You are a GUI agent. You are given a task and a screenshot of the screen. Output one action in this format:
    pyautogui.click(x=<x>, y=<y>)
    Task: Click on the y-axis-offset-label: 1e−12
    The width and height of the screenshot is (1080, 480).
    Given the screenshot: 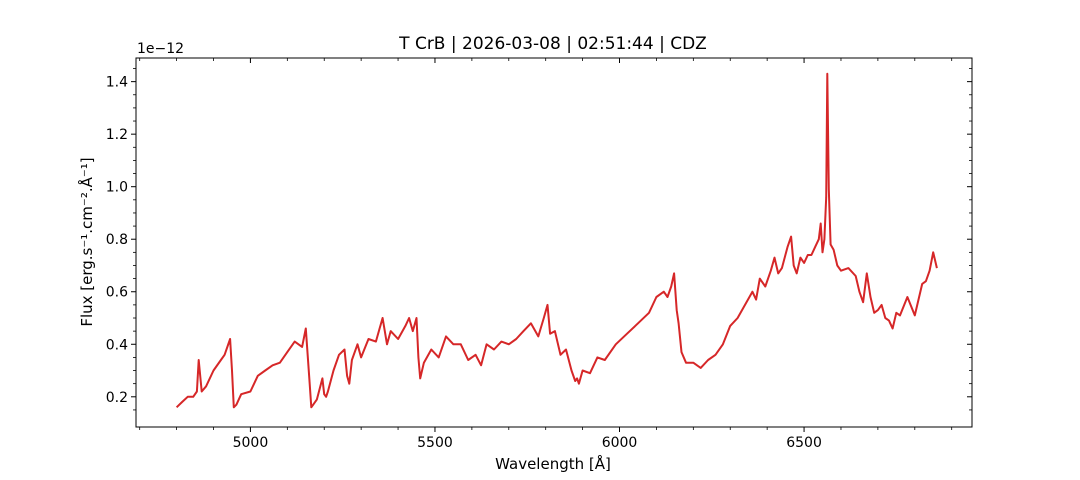 What is the action you would take?
    pyautogui.click(x=160, y=49)
    